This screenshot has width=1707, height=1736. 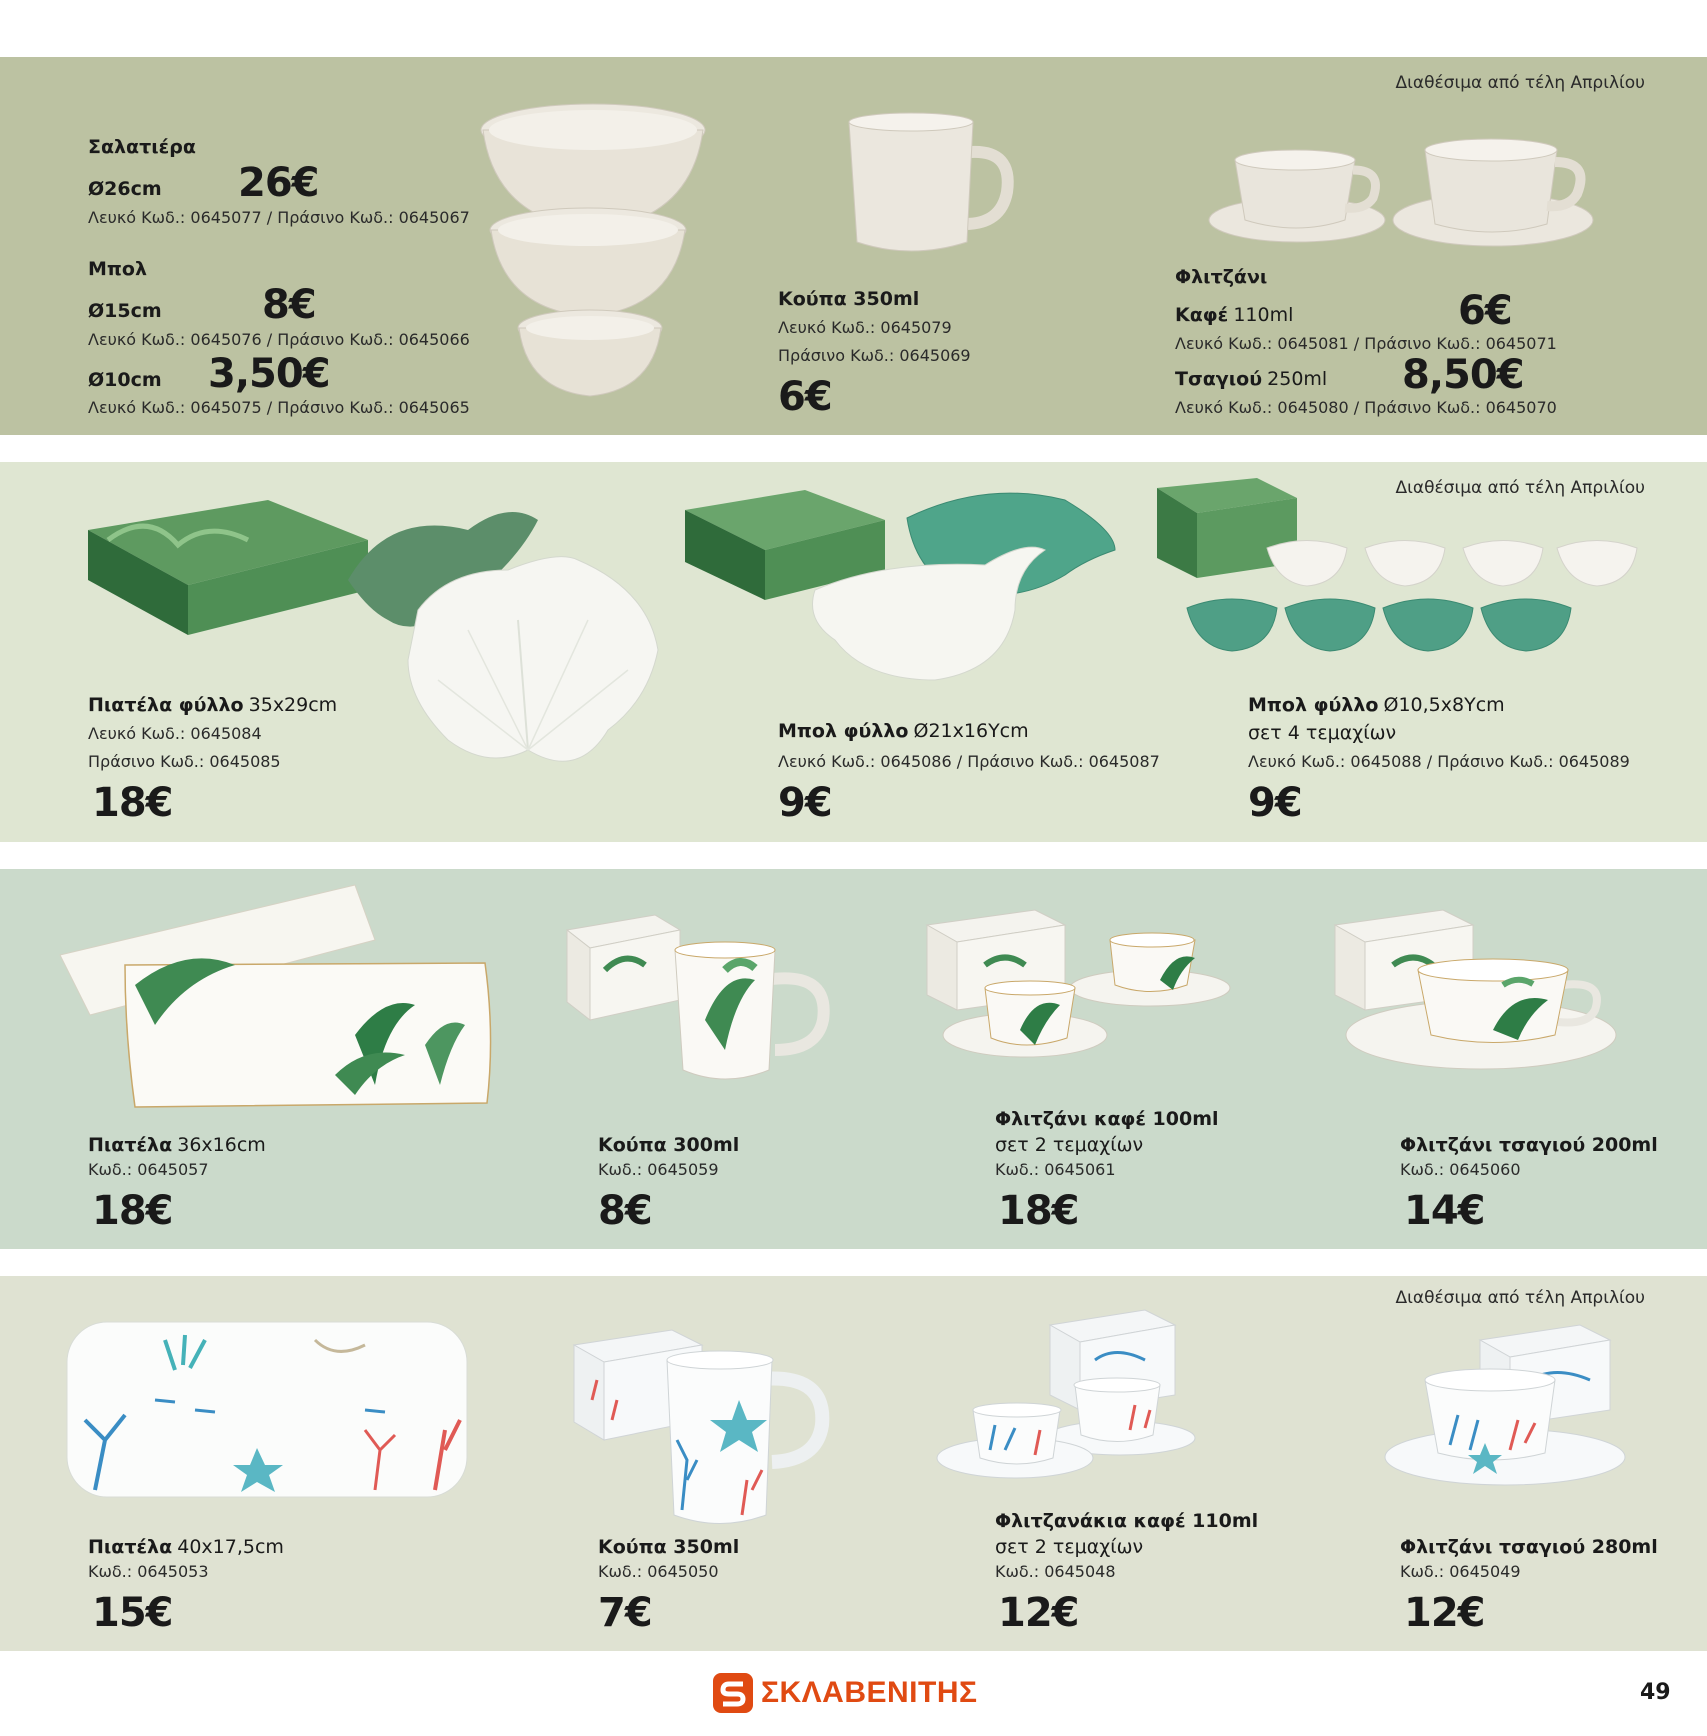 I want to click on coral-coffee-cups-title: Φλιτζανάκια καφέ 110ml, so click(x=1127, y=1521).